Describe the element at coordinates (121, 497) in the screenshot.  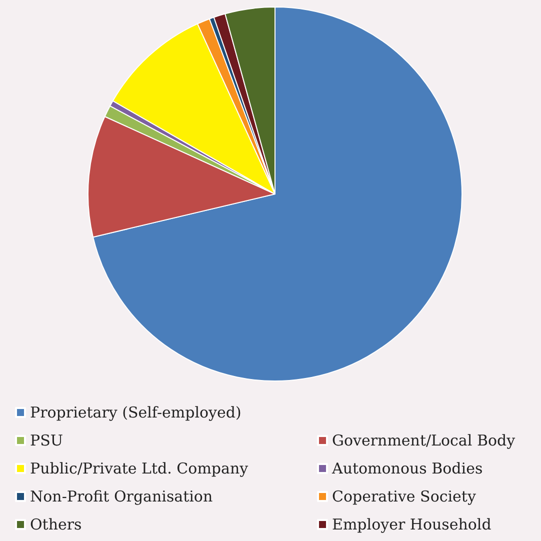
I see `legend-label: Non-Profit Organisation` at that location.